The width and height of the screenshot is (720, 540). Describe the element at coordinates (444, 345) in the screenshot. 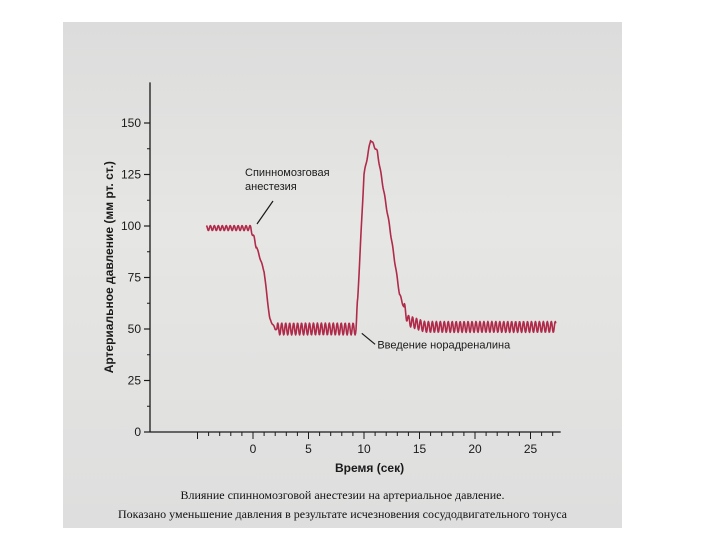

I see `annotation-norepinephrine-text: Введение норадреналина` at that location.